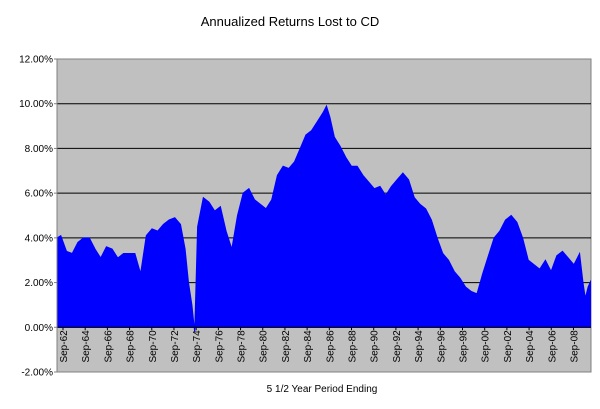 Image resolution: width=600 pixels, height=409 pixels. What do you see at coordinates (153, 346) in the screenshot?
I see `x-tick-label: Sep-70` at bounding box center [153, 346].